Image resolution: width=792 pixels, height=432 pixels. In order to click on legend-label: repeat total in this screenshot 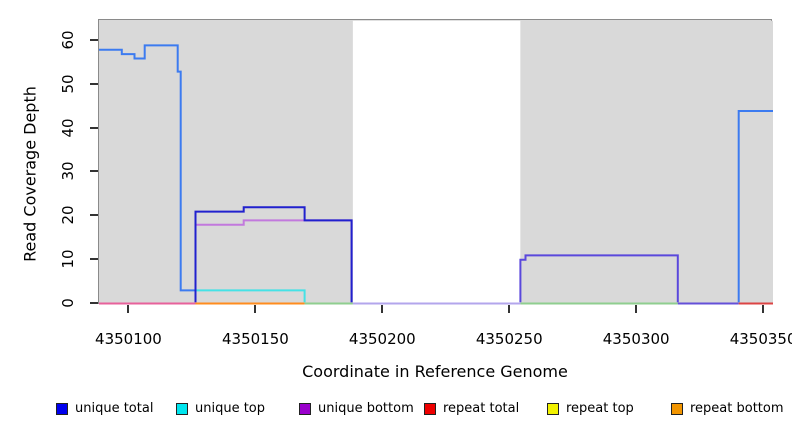, I will do `click(481, 408)`.